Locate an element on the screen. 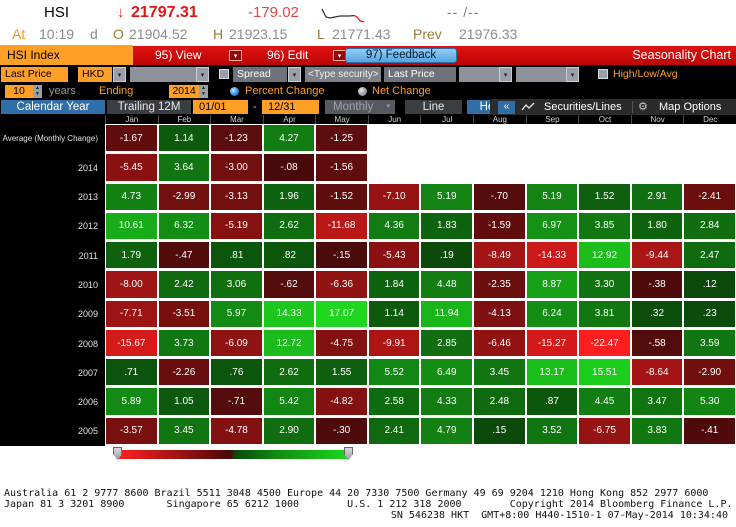  heatmap-cell-2009-mar: 5.97 is located at coordinates (236, 313).